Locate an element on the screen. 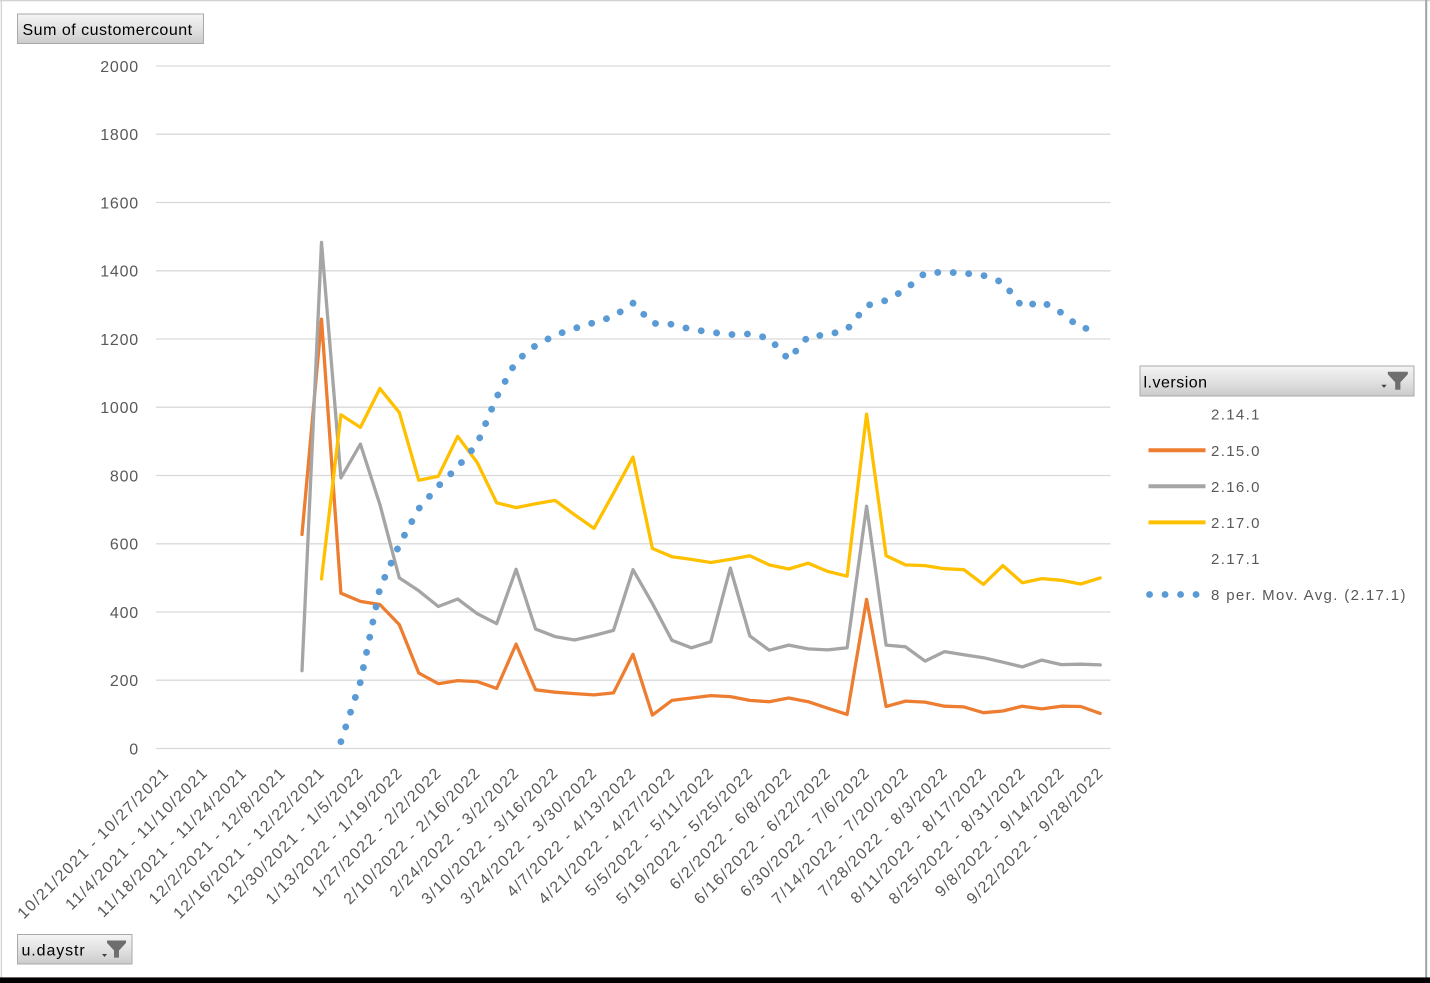  svg-text: 1800 is located at coordinates (119, 135).